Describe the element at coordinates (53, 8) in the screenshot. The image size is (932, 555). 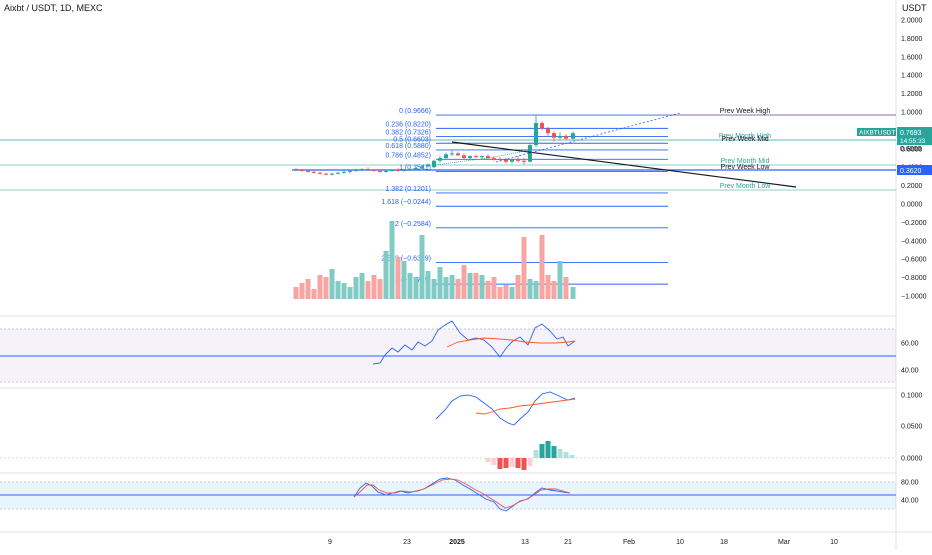
I see `symbol-title: Aixbt / USDT, 1D, MEXC` at that location.